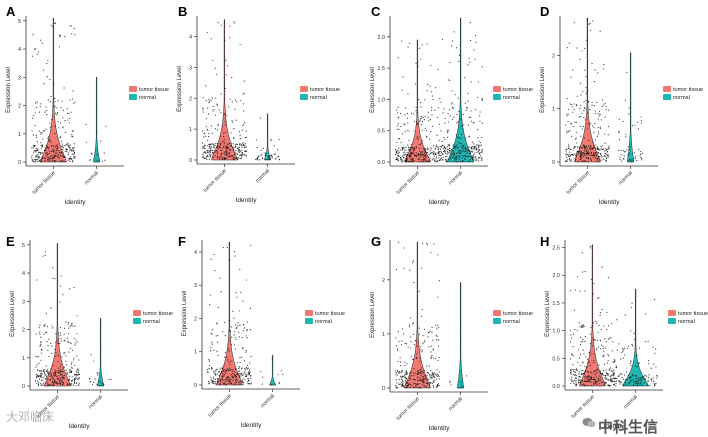 This screenshot has width=708, height=437. What do you see at coordinates (592, 315) in the screenshot?
I see `violin-tumor` at bounding box center [592, 315].